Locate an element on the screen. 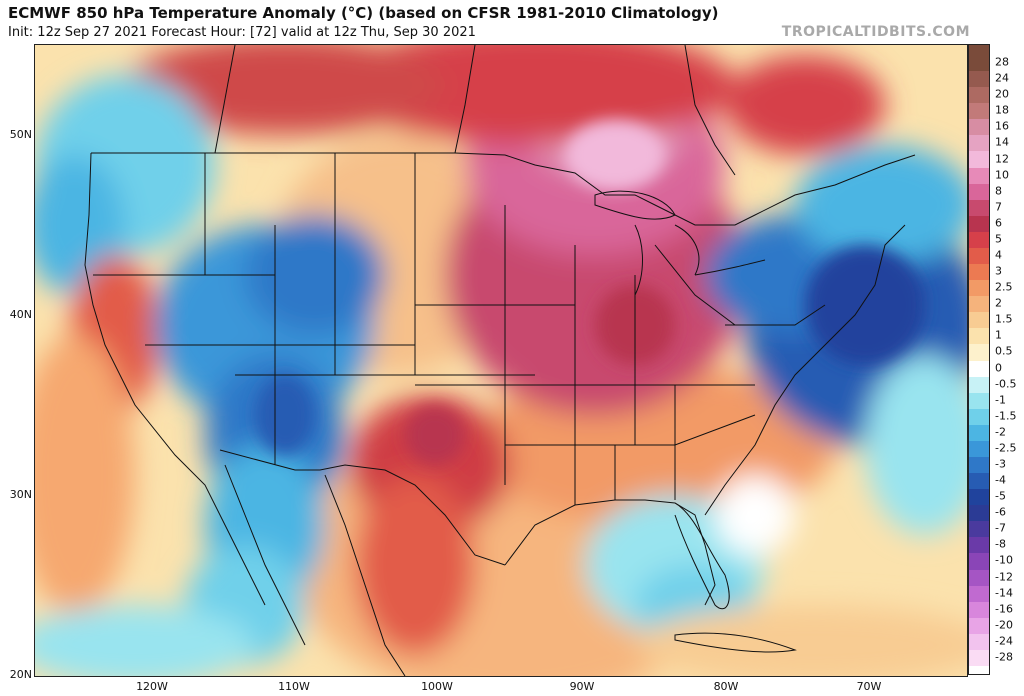  lon-label-100w: 100W is located at coordinates (437, 686).